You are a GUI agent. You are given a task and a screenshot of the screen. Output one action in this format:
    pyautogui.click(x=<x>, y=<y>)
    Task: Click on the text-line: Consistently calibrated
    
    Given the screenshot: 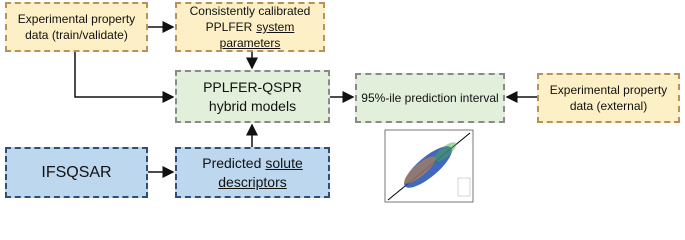 What is the action you would take?
    pyautogui.click(x=250, y=11)
    